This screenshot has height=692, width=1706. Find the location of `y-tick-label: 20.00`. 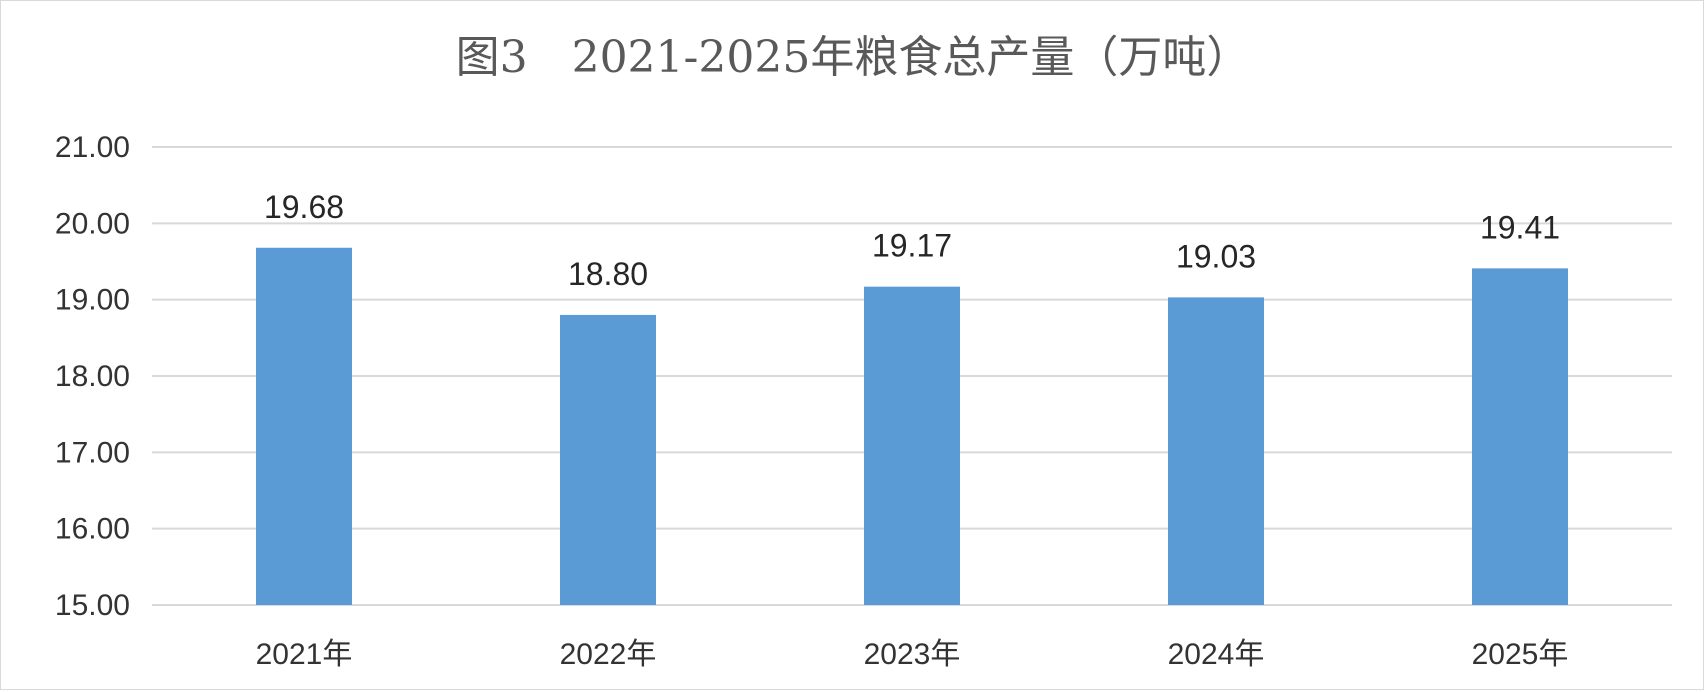

y-tick-label: 20.00 is located at coordinates (92, 223).